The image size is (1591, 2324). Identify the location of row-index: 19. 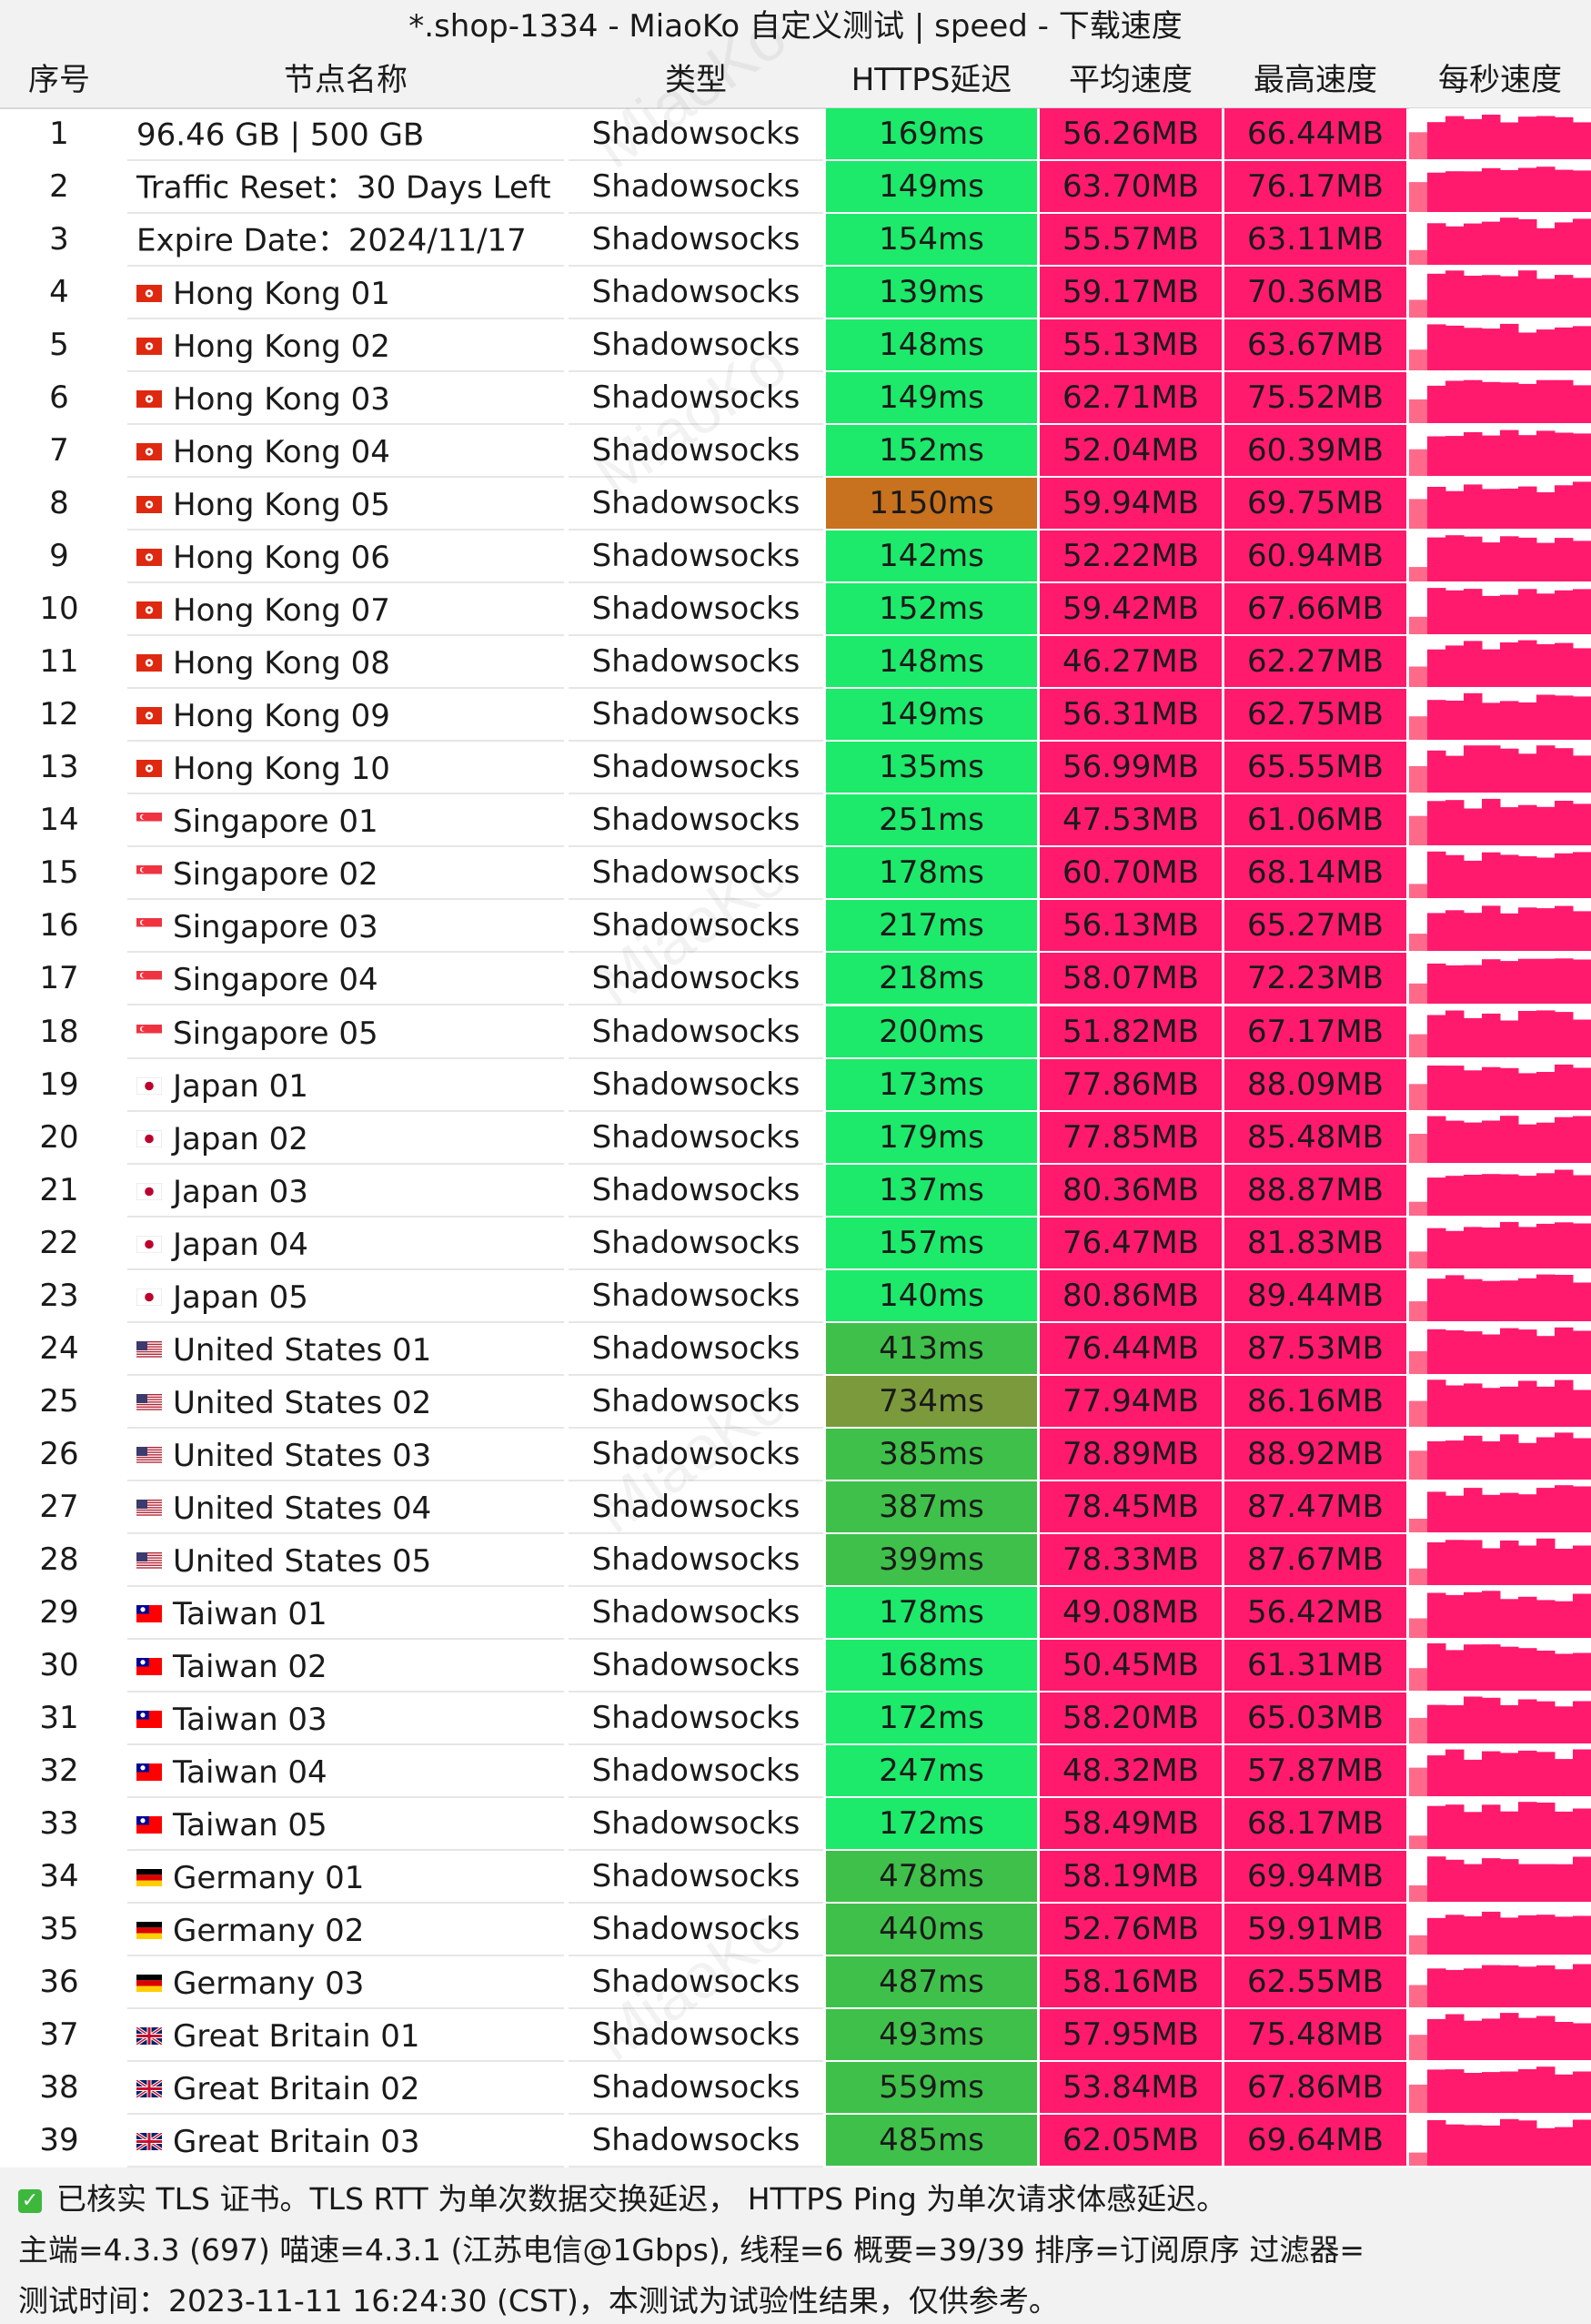
(59, 1084).